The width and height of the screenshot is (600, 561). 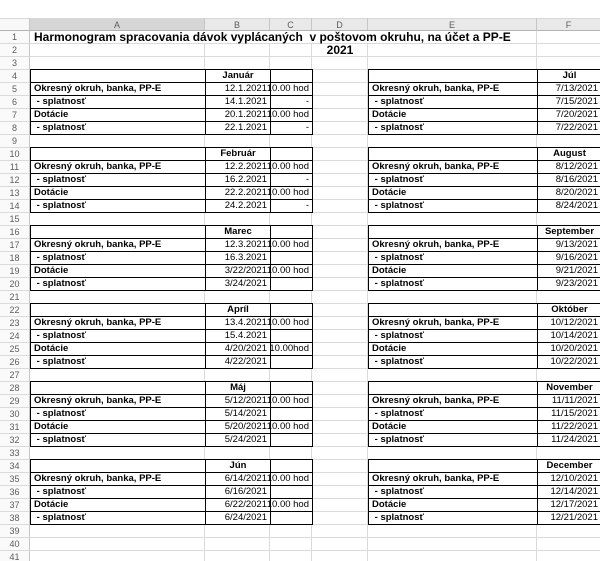 I want to click on cell-F29-date: 11/11/2021, so click(x=569, y=401).